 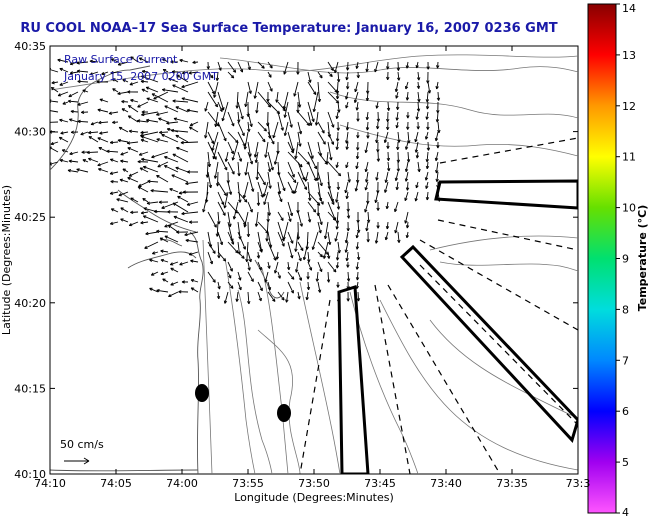 What do you see at coordinates (182, 483) in the screenshot?
I see `x-tick-label: 74:00` at bounding box center [182, 483].